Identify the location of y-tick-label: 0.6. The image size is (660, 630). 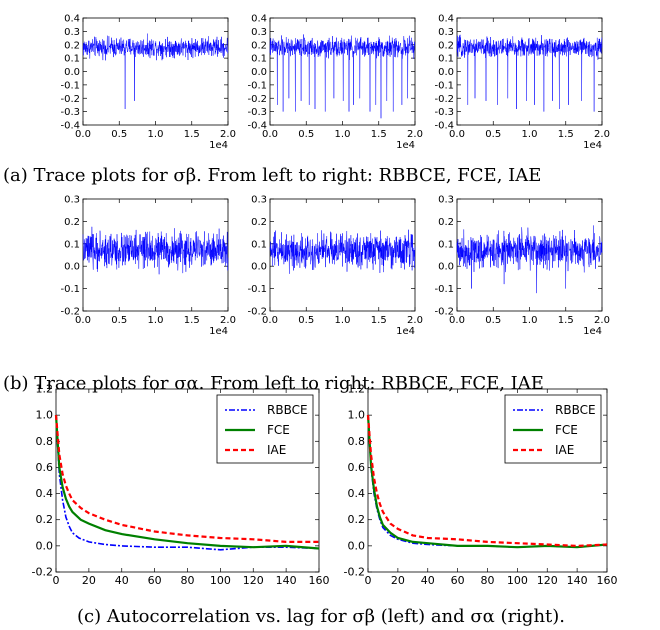
(45, 467).